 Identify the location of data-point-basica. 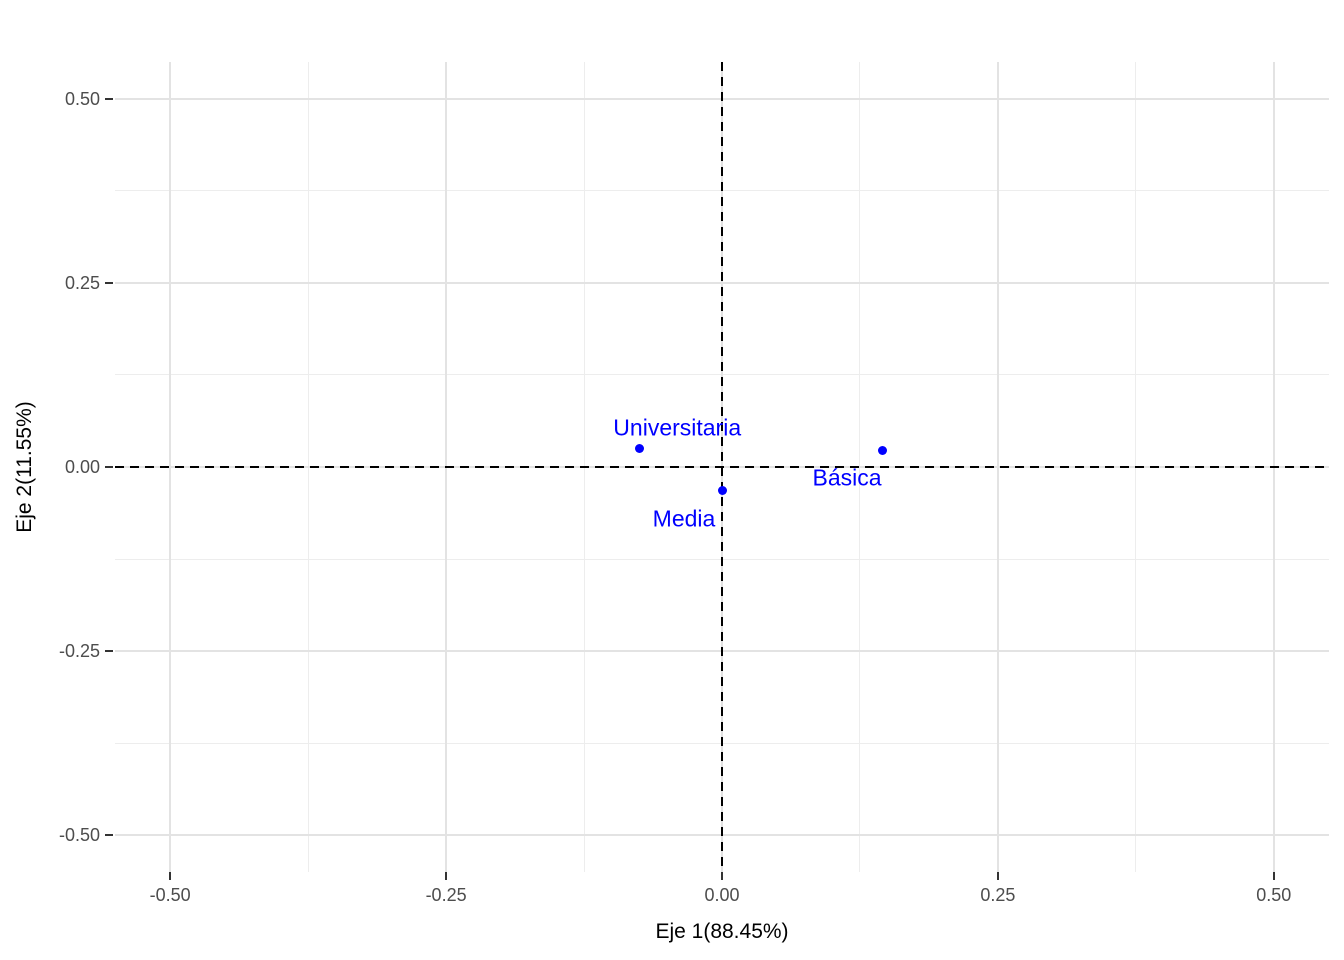
(882, 450).